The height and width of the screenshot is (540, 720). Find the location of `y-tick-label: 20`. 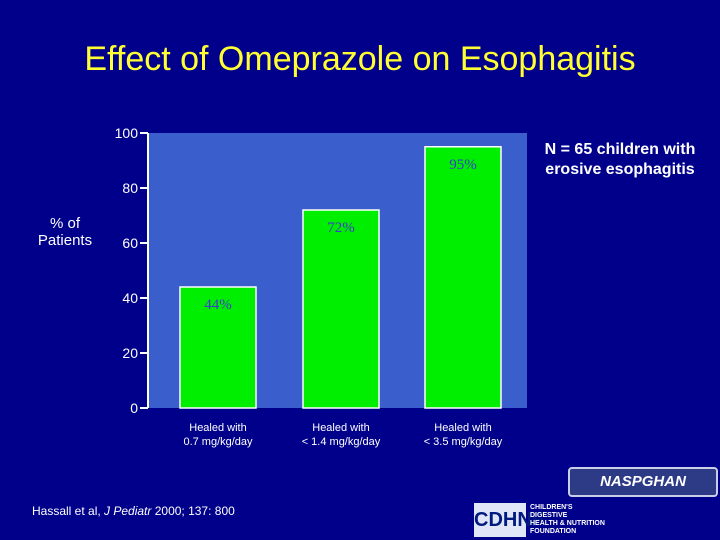

y-tick-label: 20 is located at coordinates (130, 353).